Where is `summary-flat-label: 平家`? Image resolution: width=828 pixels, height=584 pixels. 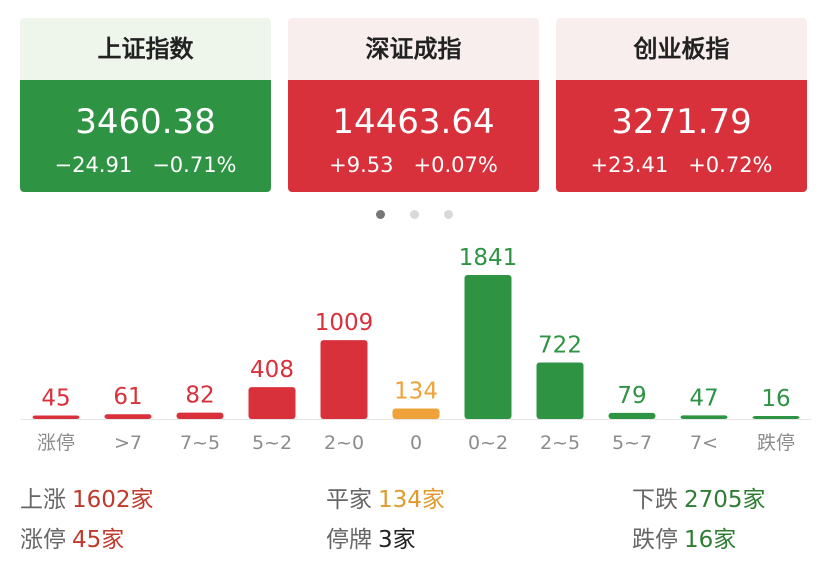
summary-flat-label: 平家 is located at coordinates (349, 500).